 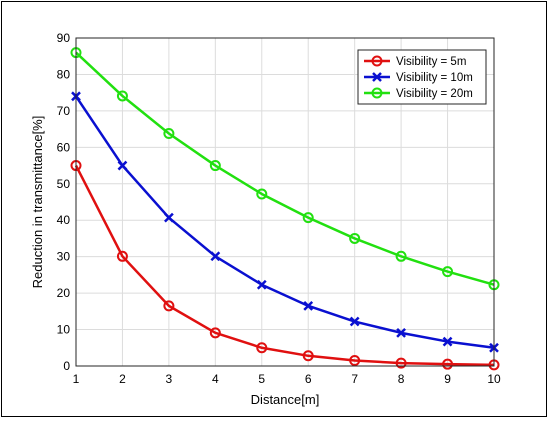 What do you see at coordinates (494, 379) in the screenshot?
I see `x-tick-label: 10` at bounding box center [494, 379].